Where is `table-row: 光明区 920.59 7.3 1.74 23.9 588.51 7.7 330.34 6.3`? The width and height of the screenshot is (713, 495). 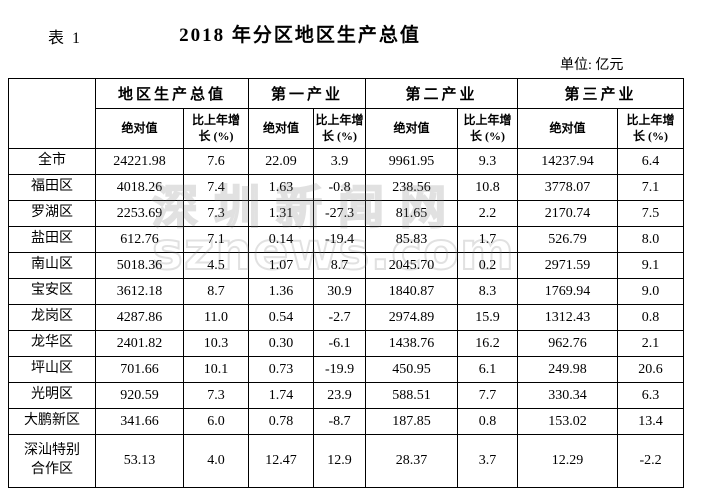
table-row: 光明区 920.59 7.3 1.74 23.9 588.51 7.7 330.34 6.3 is located at coordinates (346, 395).